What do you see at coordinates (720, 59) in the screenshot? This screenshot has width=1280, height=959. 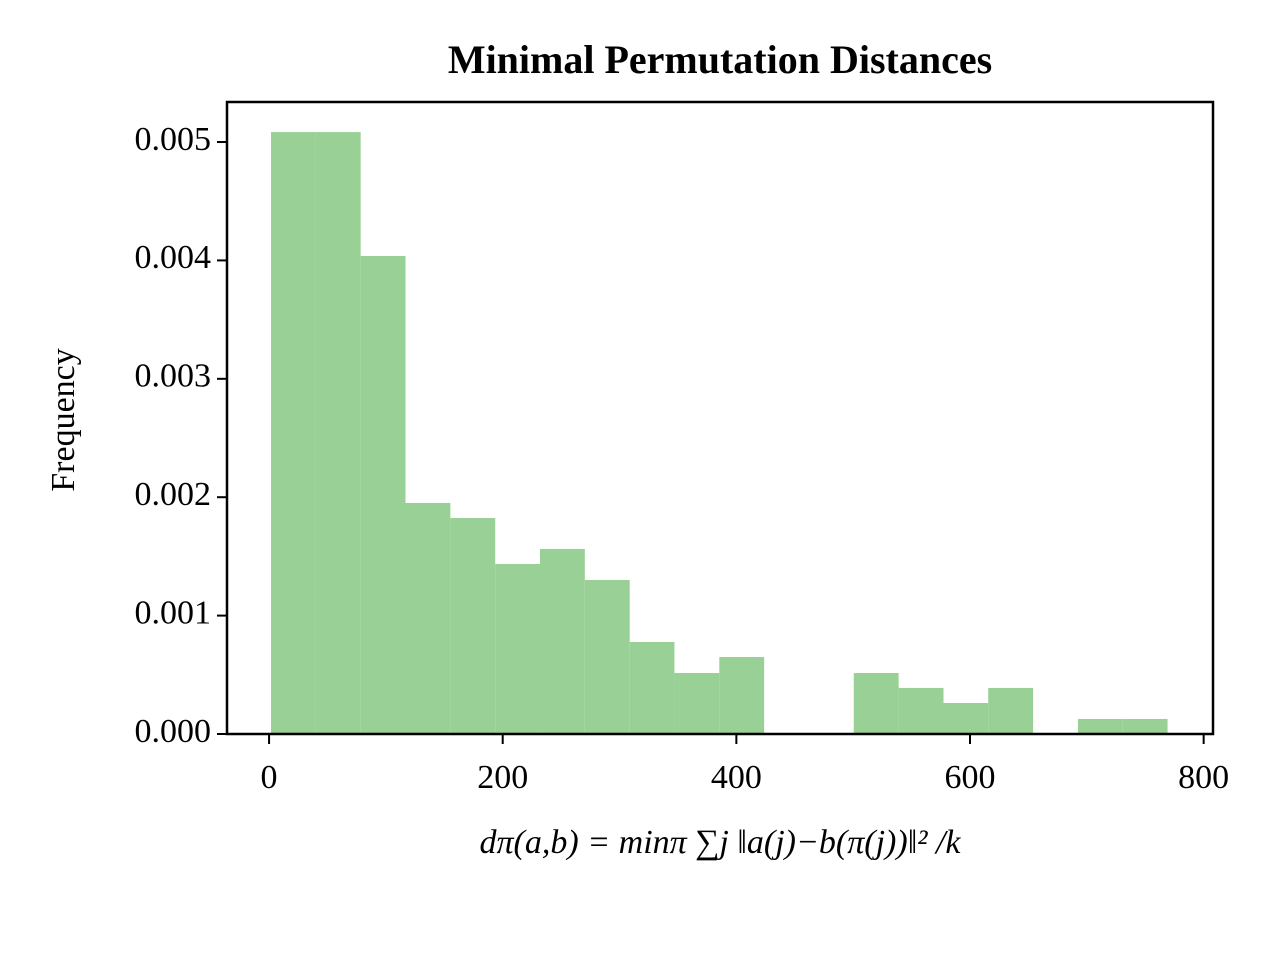 I see `chart-title: Minimal Permutation Distances` at bounding box center [720, 59].